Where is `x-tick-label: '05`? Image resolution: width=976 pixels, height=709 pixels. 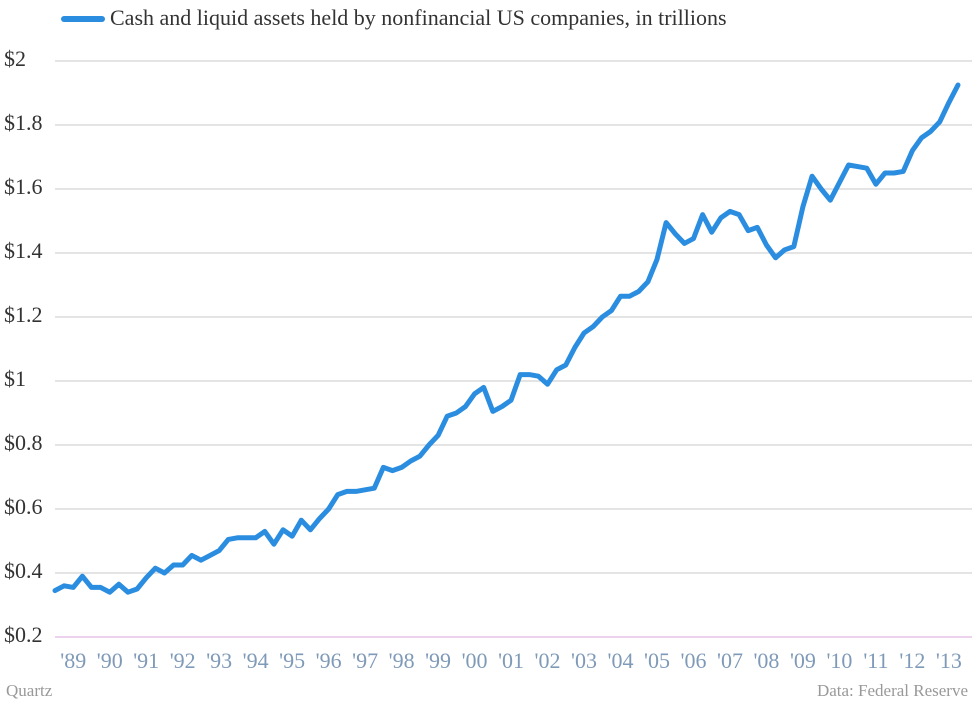
x-tick-label: '05 is located at coordinates (657, 660).